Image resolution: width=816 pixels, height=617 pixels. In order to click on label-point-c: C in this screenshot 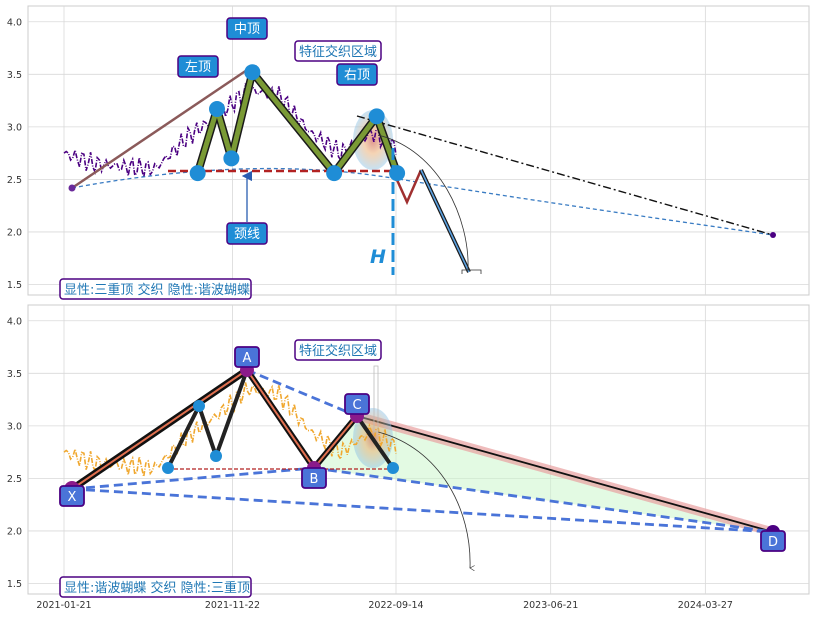, I will do `click(357, 404)`.